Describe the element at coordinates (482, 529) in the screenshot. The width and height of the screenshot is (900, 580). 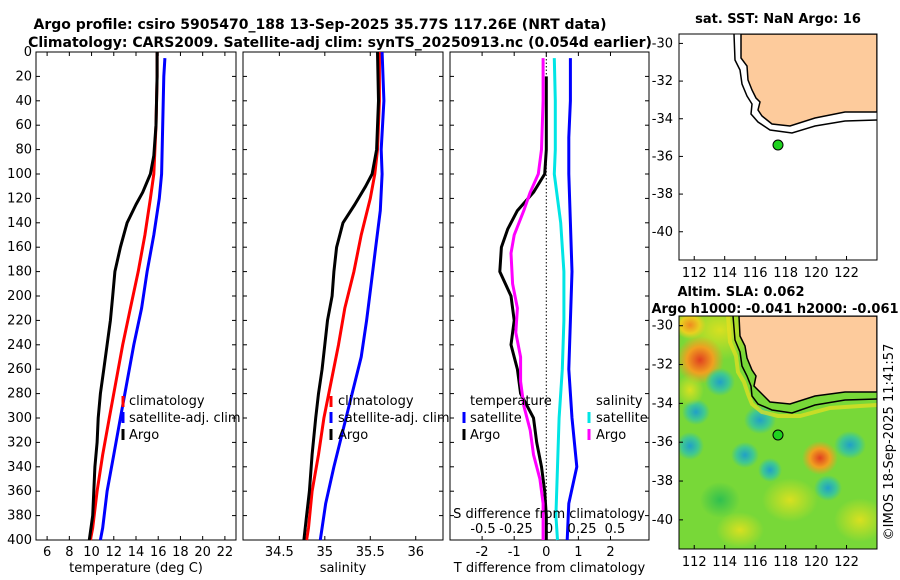
I see `secondary-tick: -0.5` at that location.